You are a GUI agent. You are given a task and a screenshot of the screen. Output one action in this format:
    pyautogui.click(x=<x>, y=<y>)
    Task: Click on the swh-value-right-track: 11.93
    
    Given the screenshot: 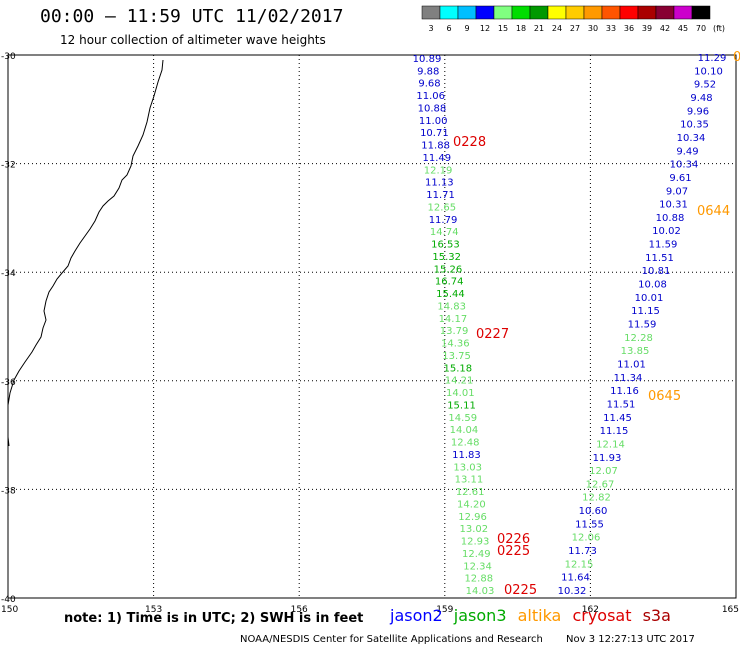 What is the action you would take?
    pyautogui.click(x=607, y=458)
    